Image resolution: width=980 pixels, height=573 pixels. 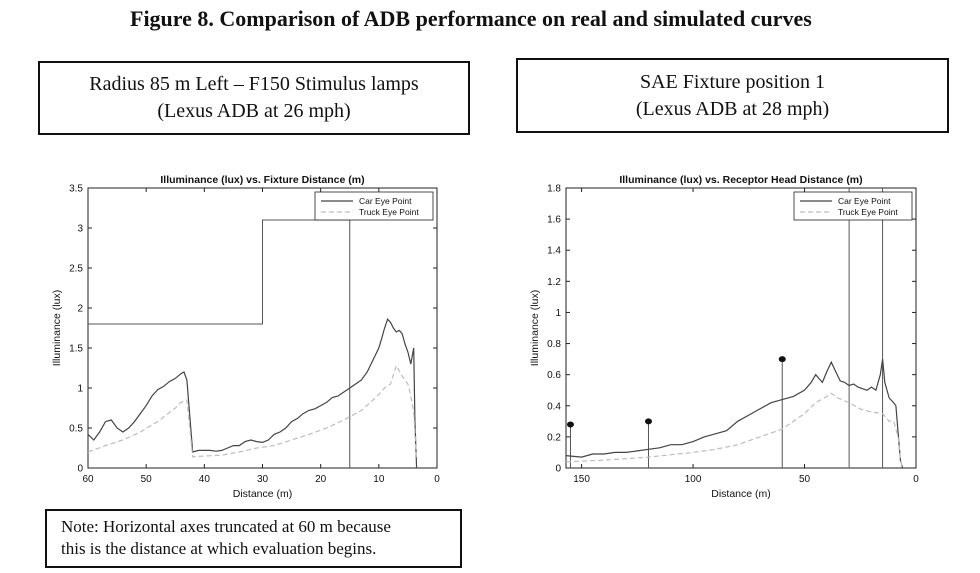 I want to click on x-tick-label: 100, so click(x=693, y=479).